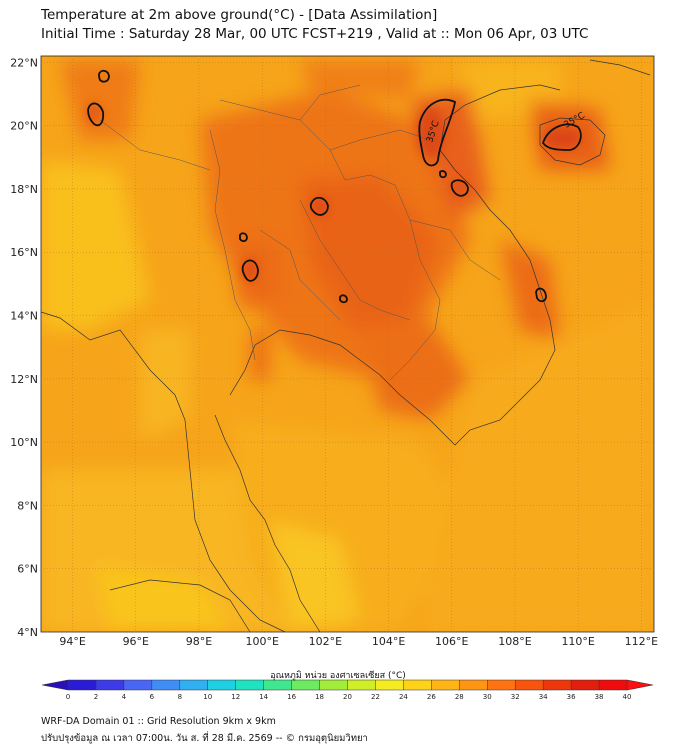  Describe the element at coordinates (515, 697) in the screenshot. I see `colorbar-tick-label: 32` at that location.